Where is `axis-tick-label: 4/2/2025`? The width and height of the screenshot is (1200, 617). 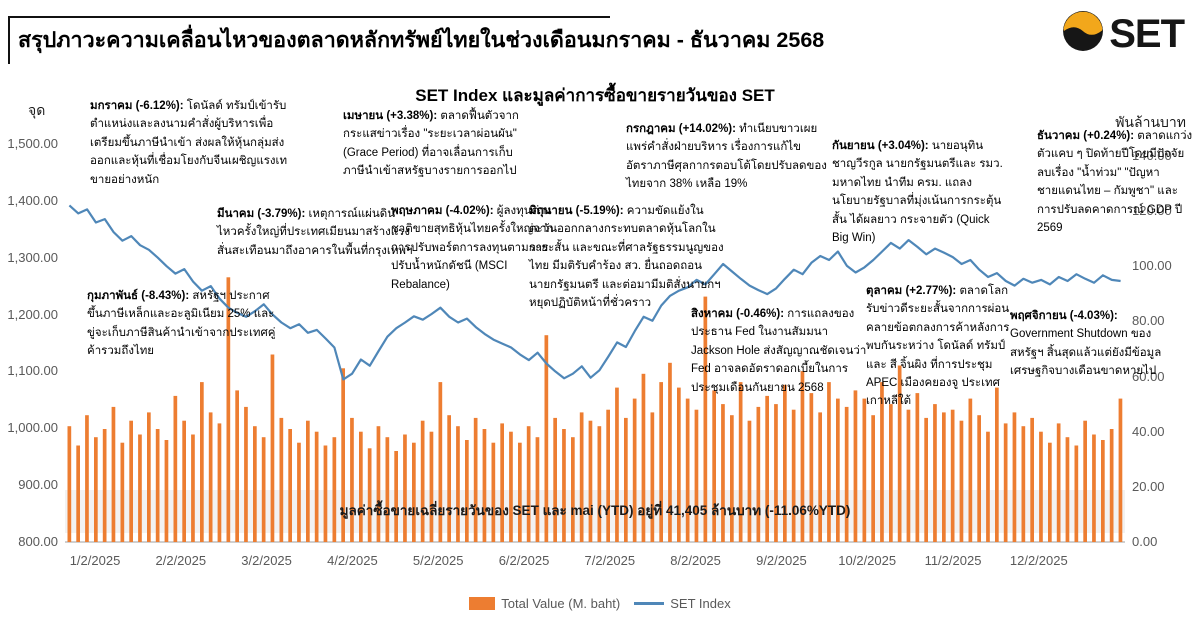
axis-tick-label: 4/2/2025 is located at coordinates (352, 560).